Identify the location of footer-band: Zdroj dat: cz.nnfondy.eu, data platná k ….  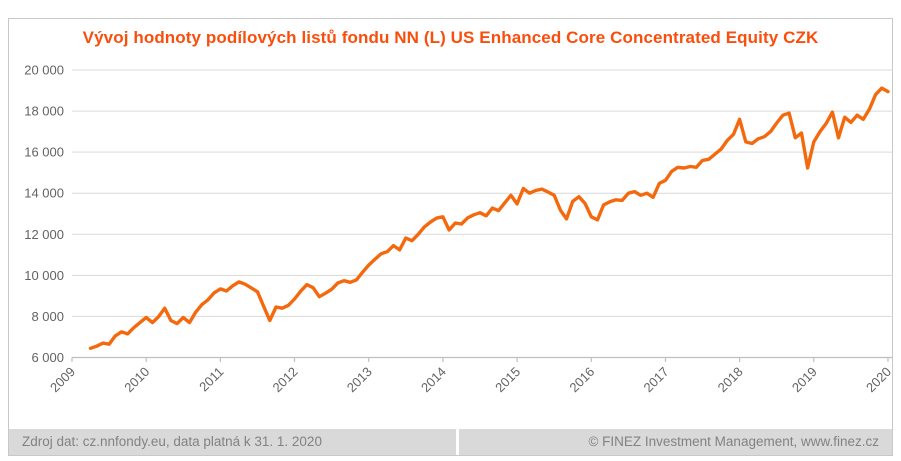
(450, 442).